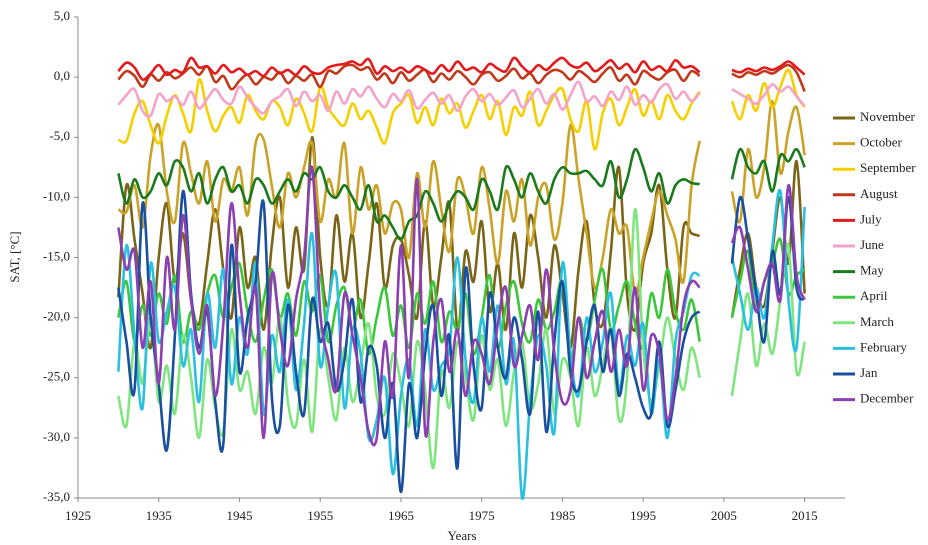 The image size is (928, 545). Describe the element at coordinates (877, 321) in the screenshot. I see `legend-label: March` at that location.